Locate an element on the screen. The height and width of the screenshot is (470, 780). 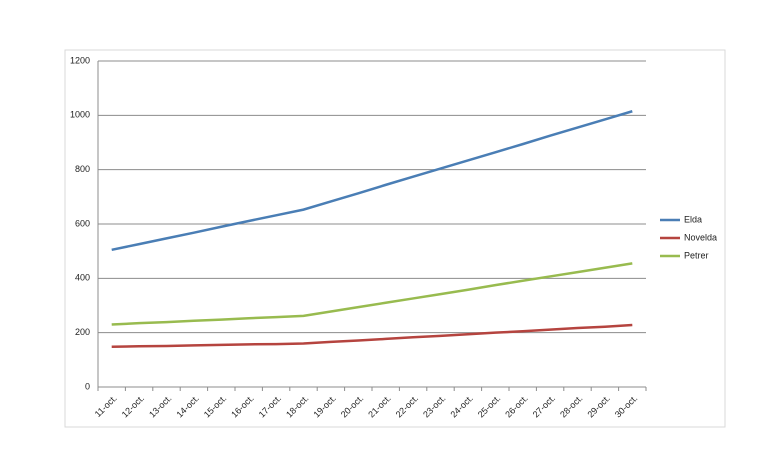
y-tick-label: 600 is located at coordinates (82, 223).